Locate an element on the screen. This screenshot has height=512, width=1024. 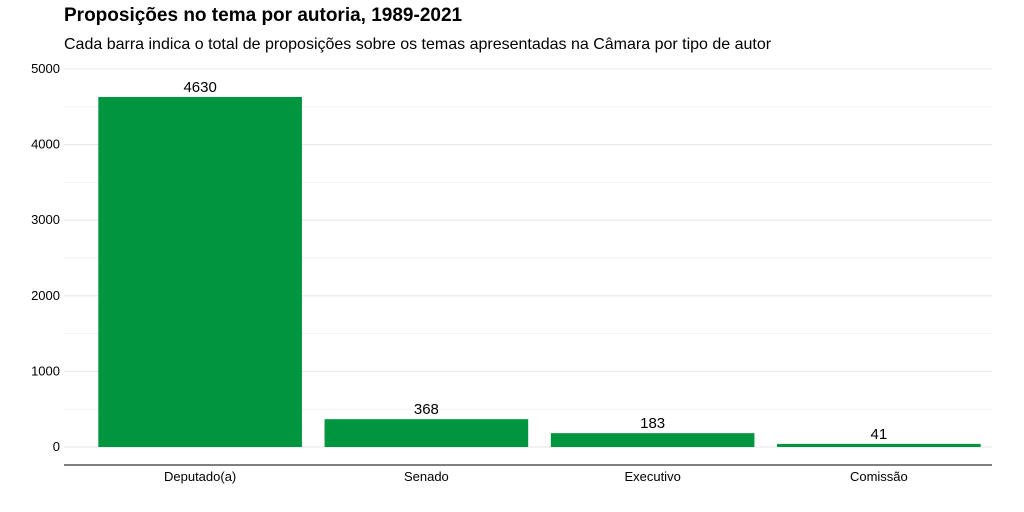
x-tick-label: Executivo is located at coordinates (652, 476).